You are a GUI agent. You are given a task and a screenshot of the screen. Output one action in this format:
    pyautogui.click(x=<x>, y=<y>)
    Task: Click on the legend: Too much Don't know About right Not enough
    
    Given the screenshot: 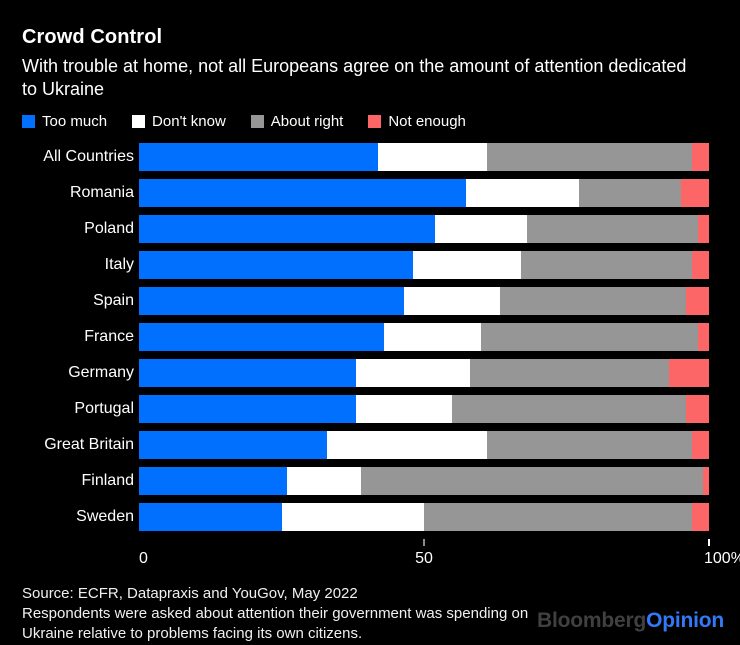 What is the action you would take?
    pyautogui.click(x=381, y=121)
    